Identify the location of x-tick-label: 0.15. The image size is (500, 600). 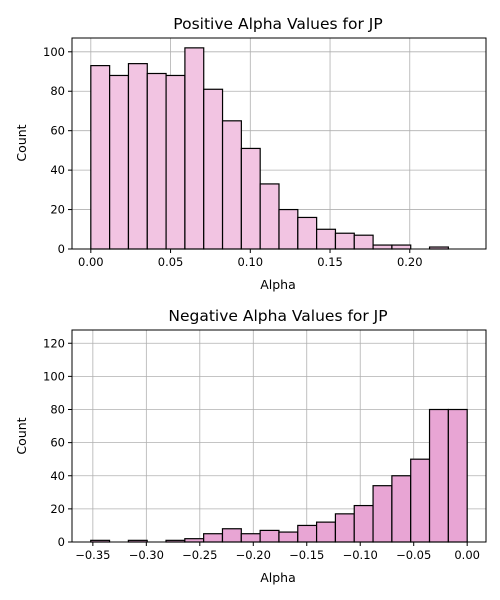
(330, 262).